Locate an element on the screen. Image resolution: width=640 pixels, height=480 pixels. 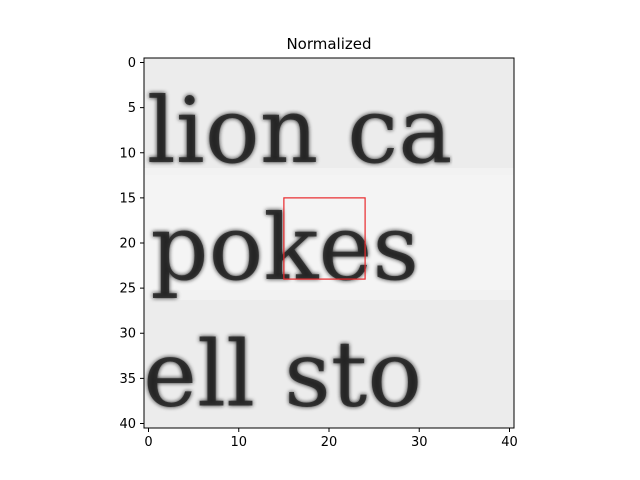
y-tick-label: 15 is located at coordinates (127, 198).